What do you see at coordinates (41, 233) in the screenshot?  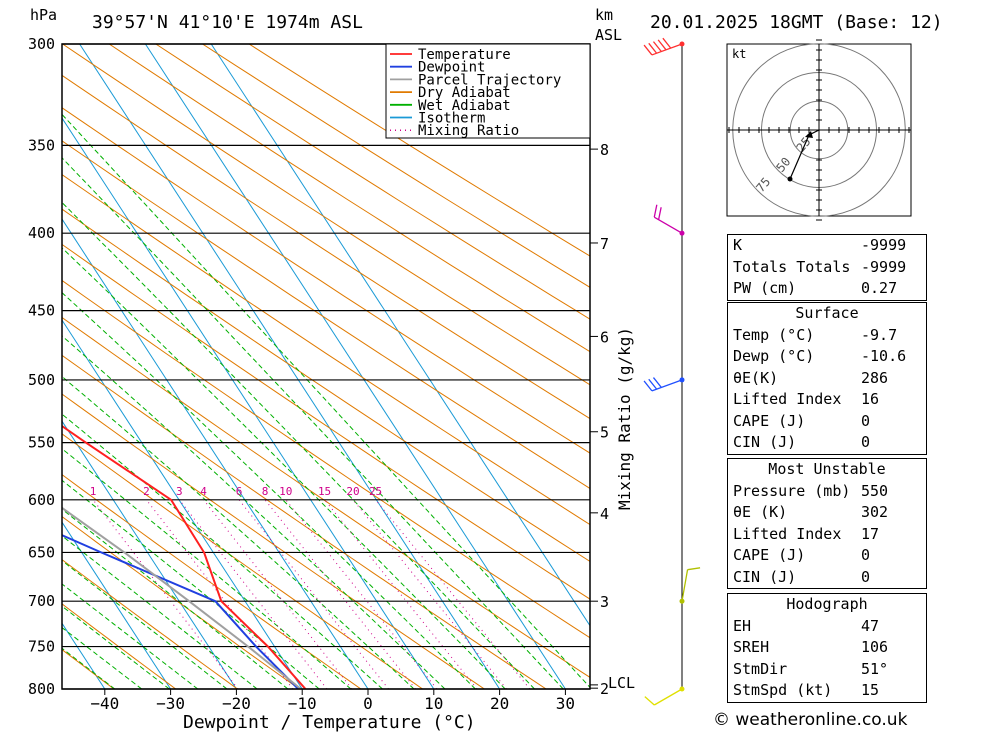 I see `pressure-tick-label: 400` at bounding box center [41, 233].